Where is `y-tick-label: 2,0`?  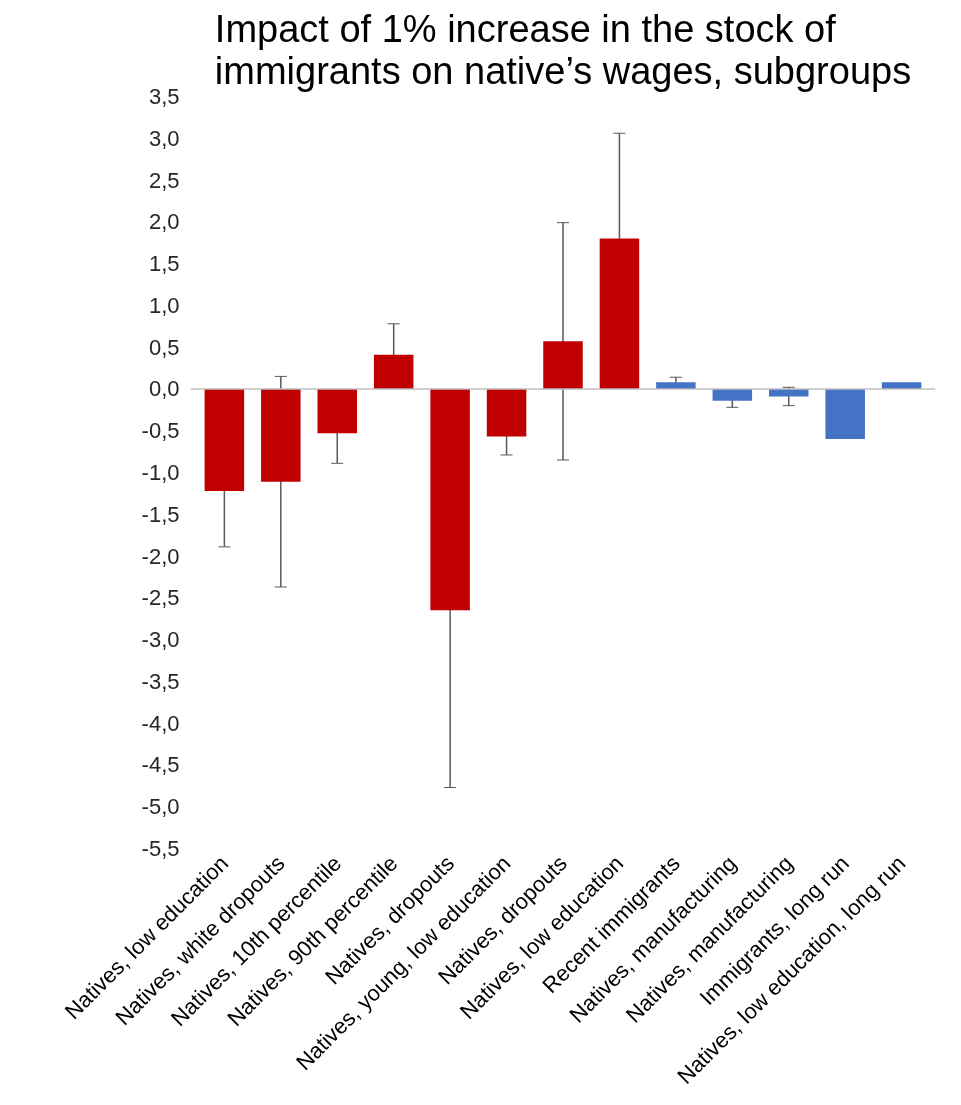
y-tick-label: 2,0 is located at coordinates (164, 222).